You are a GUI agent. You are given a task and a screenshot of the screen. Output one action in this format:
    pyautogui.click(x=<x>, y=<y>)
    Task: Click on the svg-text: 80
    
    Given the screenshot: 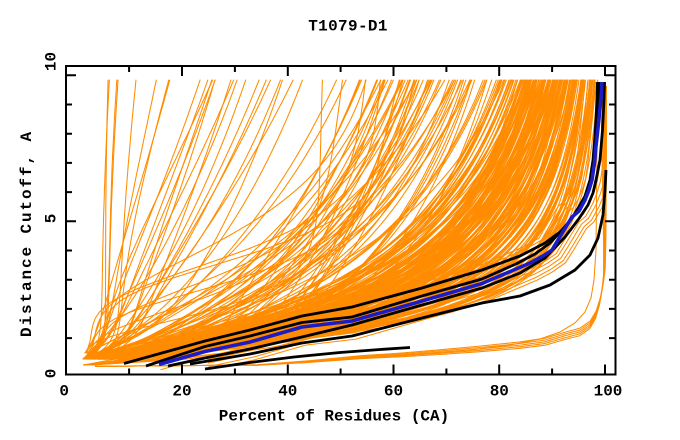 What is the action you would take?
    pyautogui.click(x=499, y=392)
    